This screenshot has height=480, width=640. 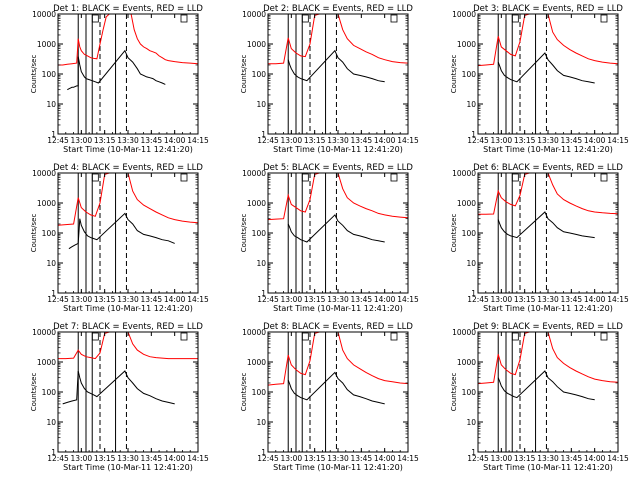 I want to click on chart-title: Det 5: BLACK = Events, RED = LLD, so click(x=338, y=168).